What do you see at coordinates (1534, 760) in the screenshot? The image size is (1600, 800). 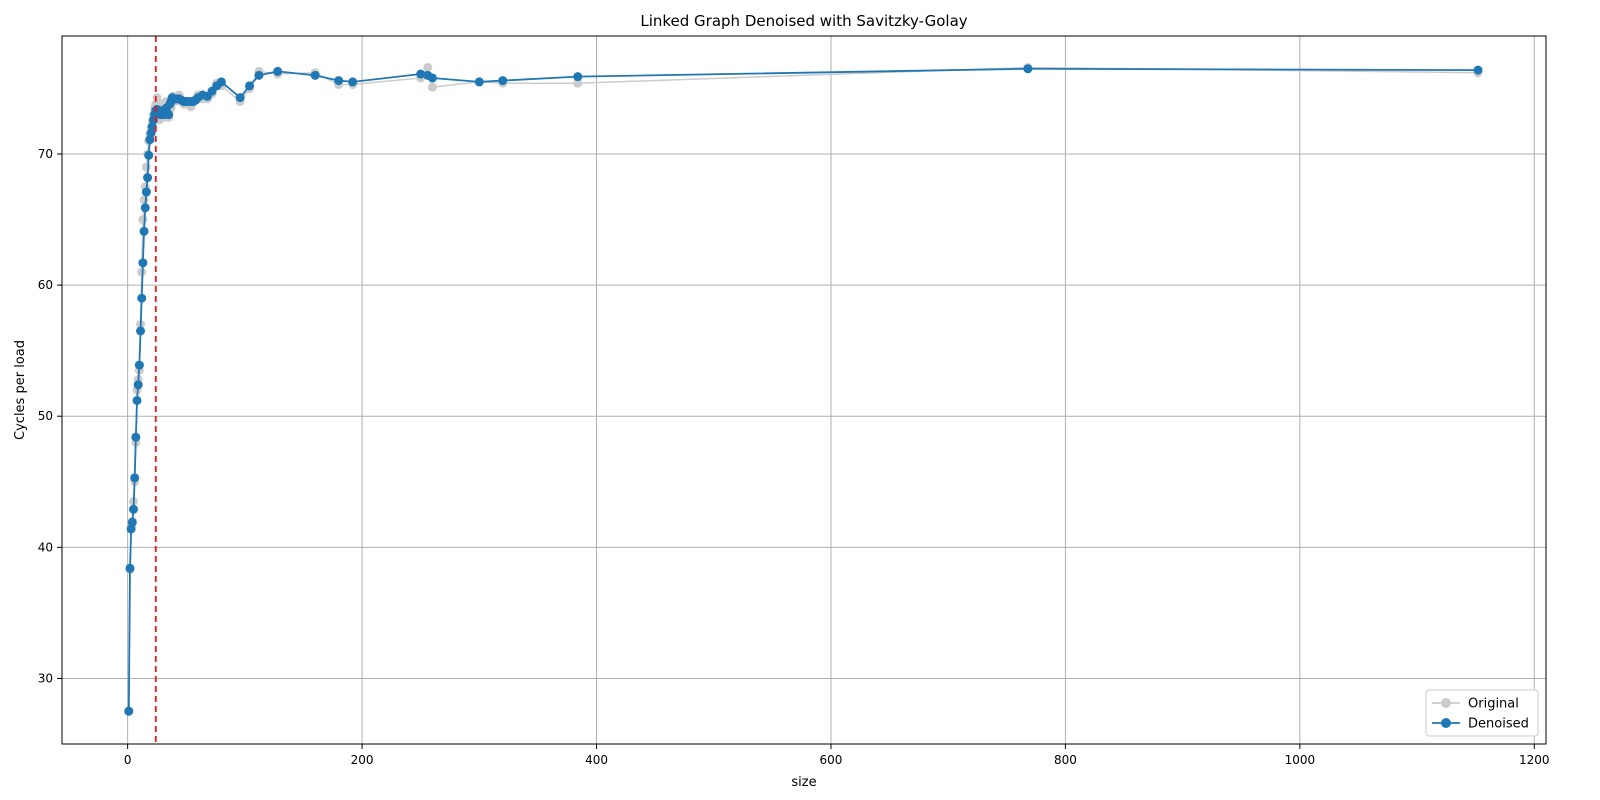 I see `x-tick-label: 1200` at bounding box center [1534, 760].